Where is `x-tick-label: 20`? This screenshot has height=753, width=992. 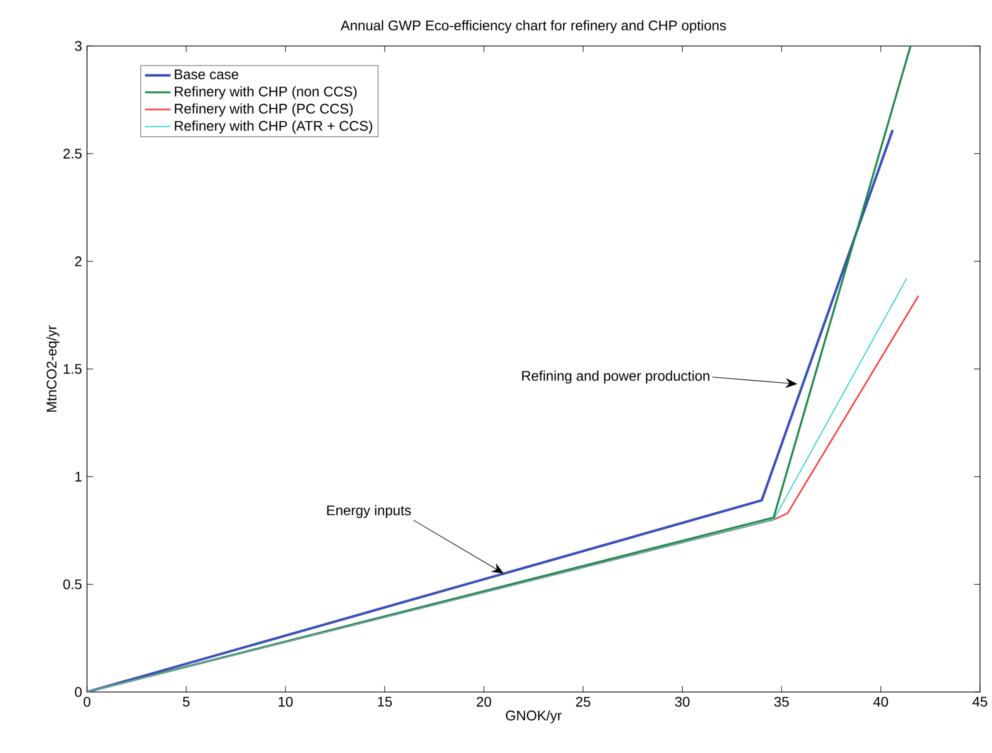
x-tick-label: 20 is located at coordinates (484, 701).